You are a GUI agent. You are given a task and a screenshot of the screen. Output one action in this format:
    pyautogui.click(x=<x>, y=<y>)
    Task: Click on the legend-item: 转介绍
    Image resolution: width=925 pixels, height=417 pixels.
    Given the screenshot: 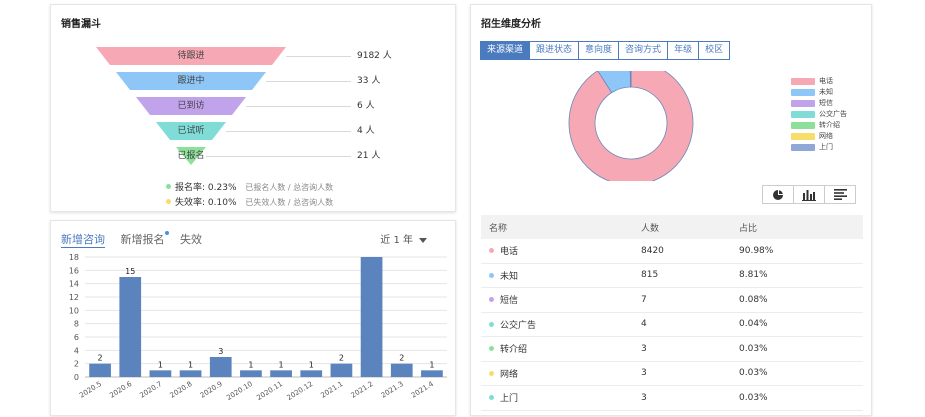 What is the action you would take?
    pyautogui.click(x=819, y=126)
    